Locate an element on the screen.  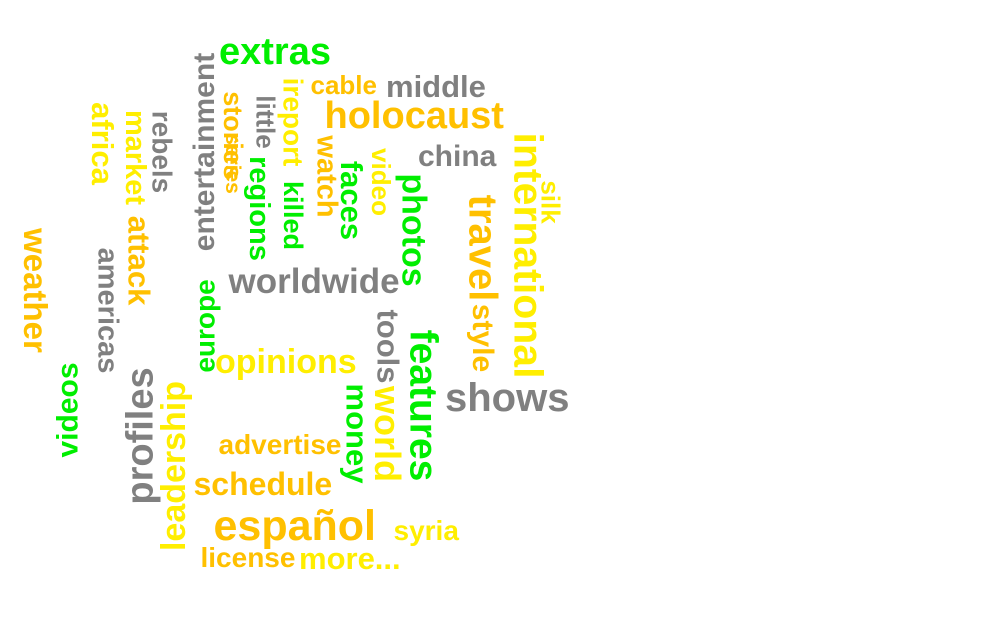
word-advertise: advertise is located at coordinates (280, 444).